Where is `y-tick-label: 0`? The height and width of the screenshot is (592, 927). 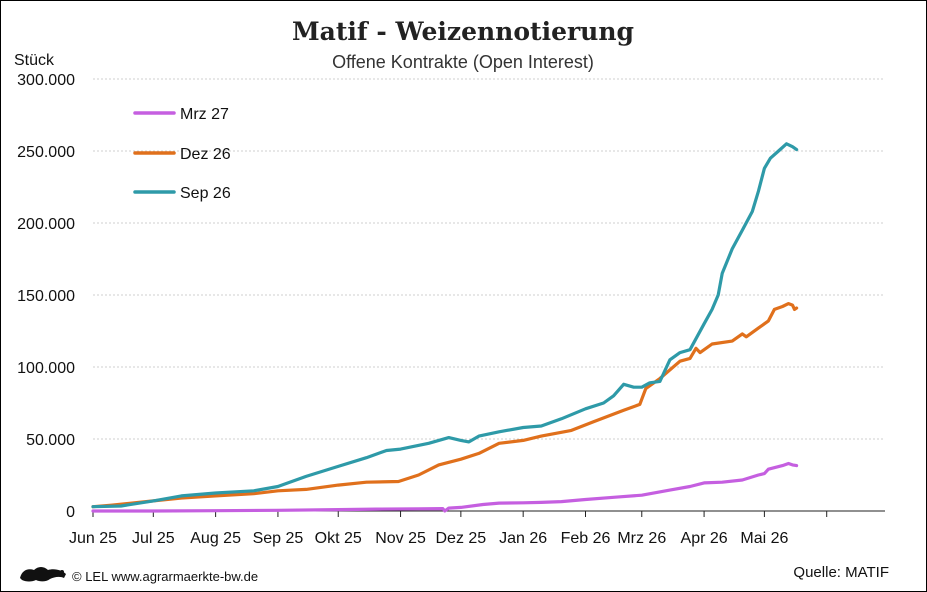 y-tick-label: 0 is located at coordinates (70, 512).